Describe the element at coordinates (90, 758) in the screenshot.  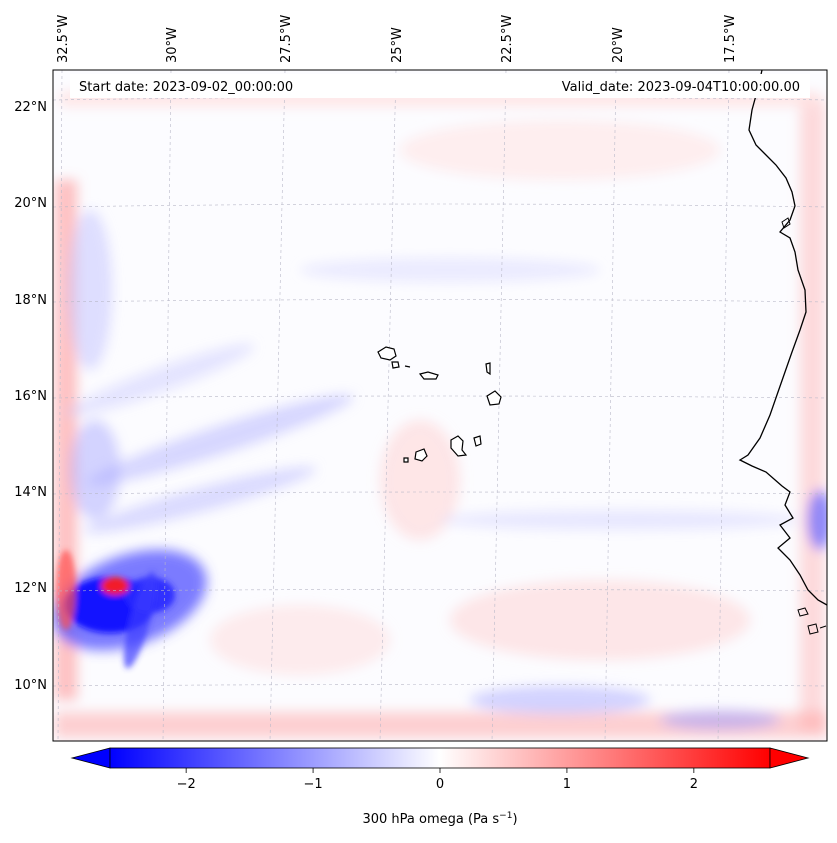
I see `colorbar-extend-left` at that location.